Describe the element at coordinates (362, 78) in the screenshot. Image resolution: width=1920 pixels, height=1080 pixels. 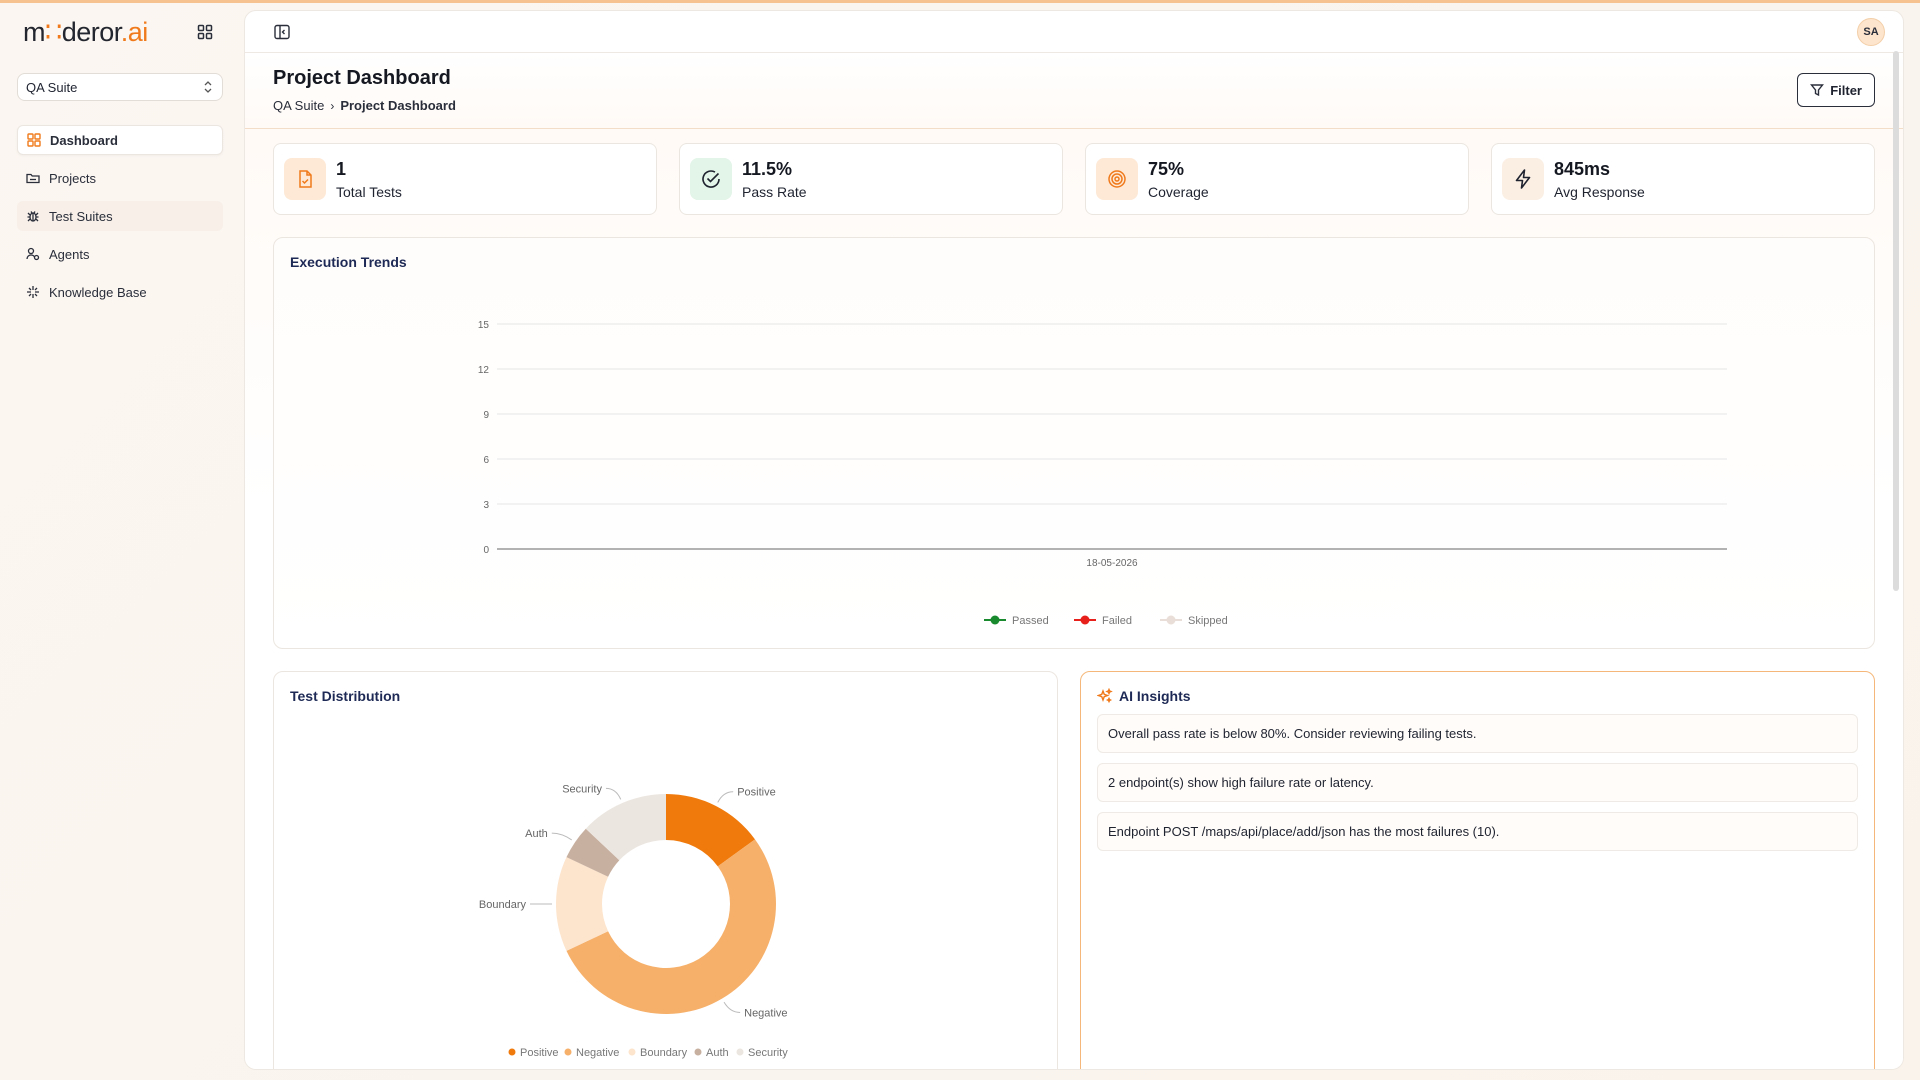
I see `page-title: Project Dashboard` at that location.